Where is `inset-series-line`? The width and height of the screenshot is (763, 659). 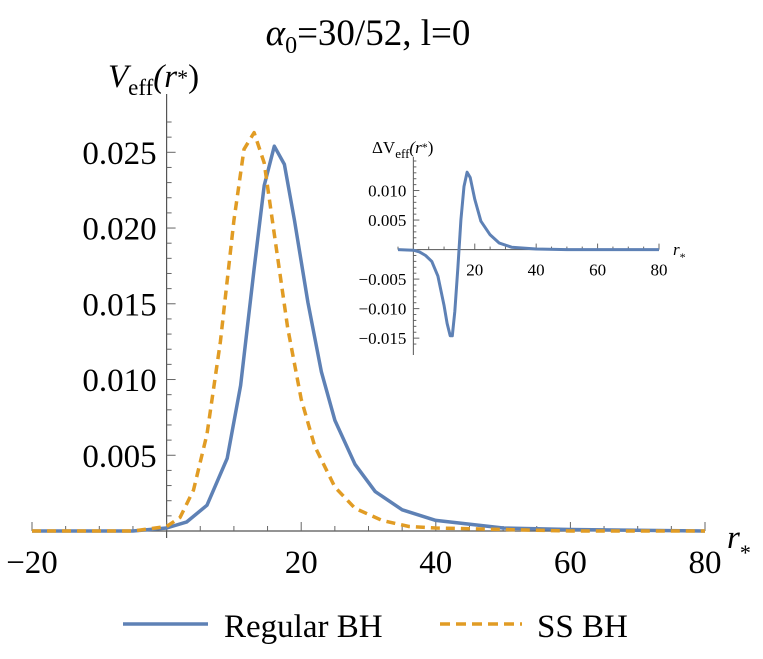
inset-series-line is located at coordinates (528, 254).